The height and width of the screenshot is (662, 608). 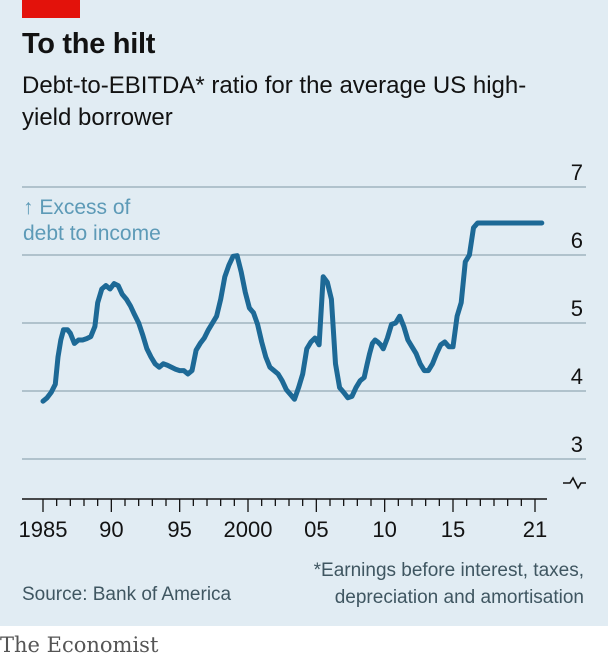 What do you see at coordinates (51, 9) in the screenshot?
I see `brand-red-tag` at bounding box center [51, 9].